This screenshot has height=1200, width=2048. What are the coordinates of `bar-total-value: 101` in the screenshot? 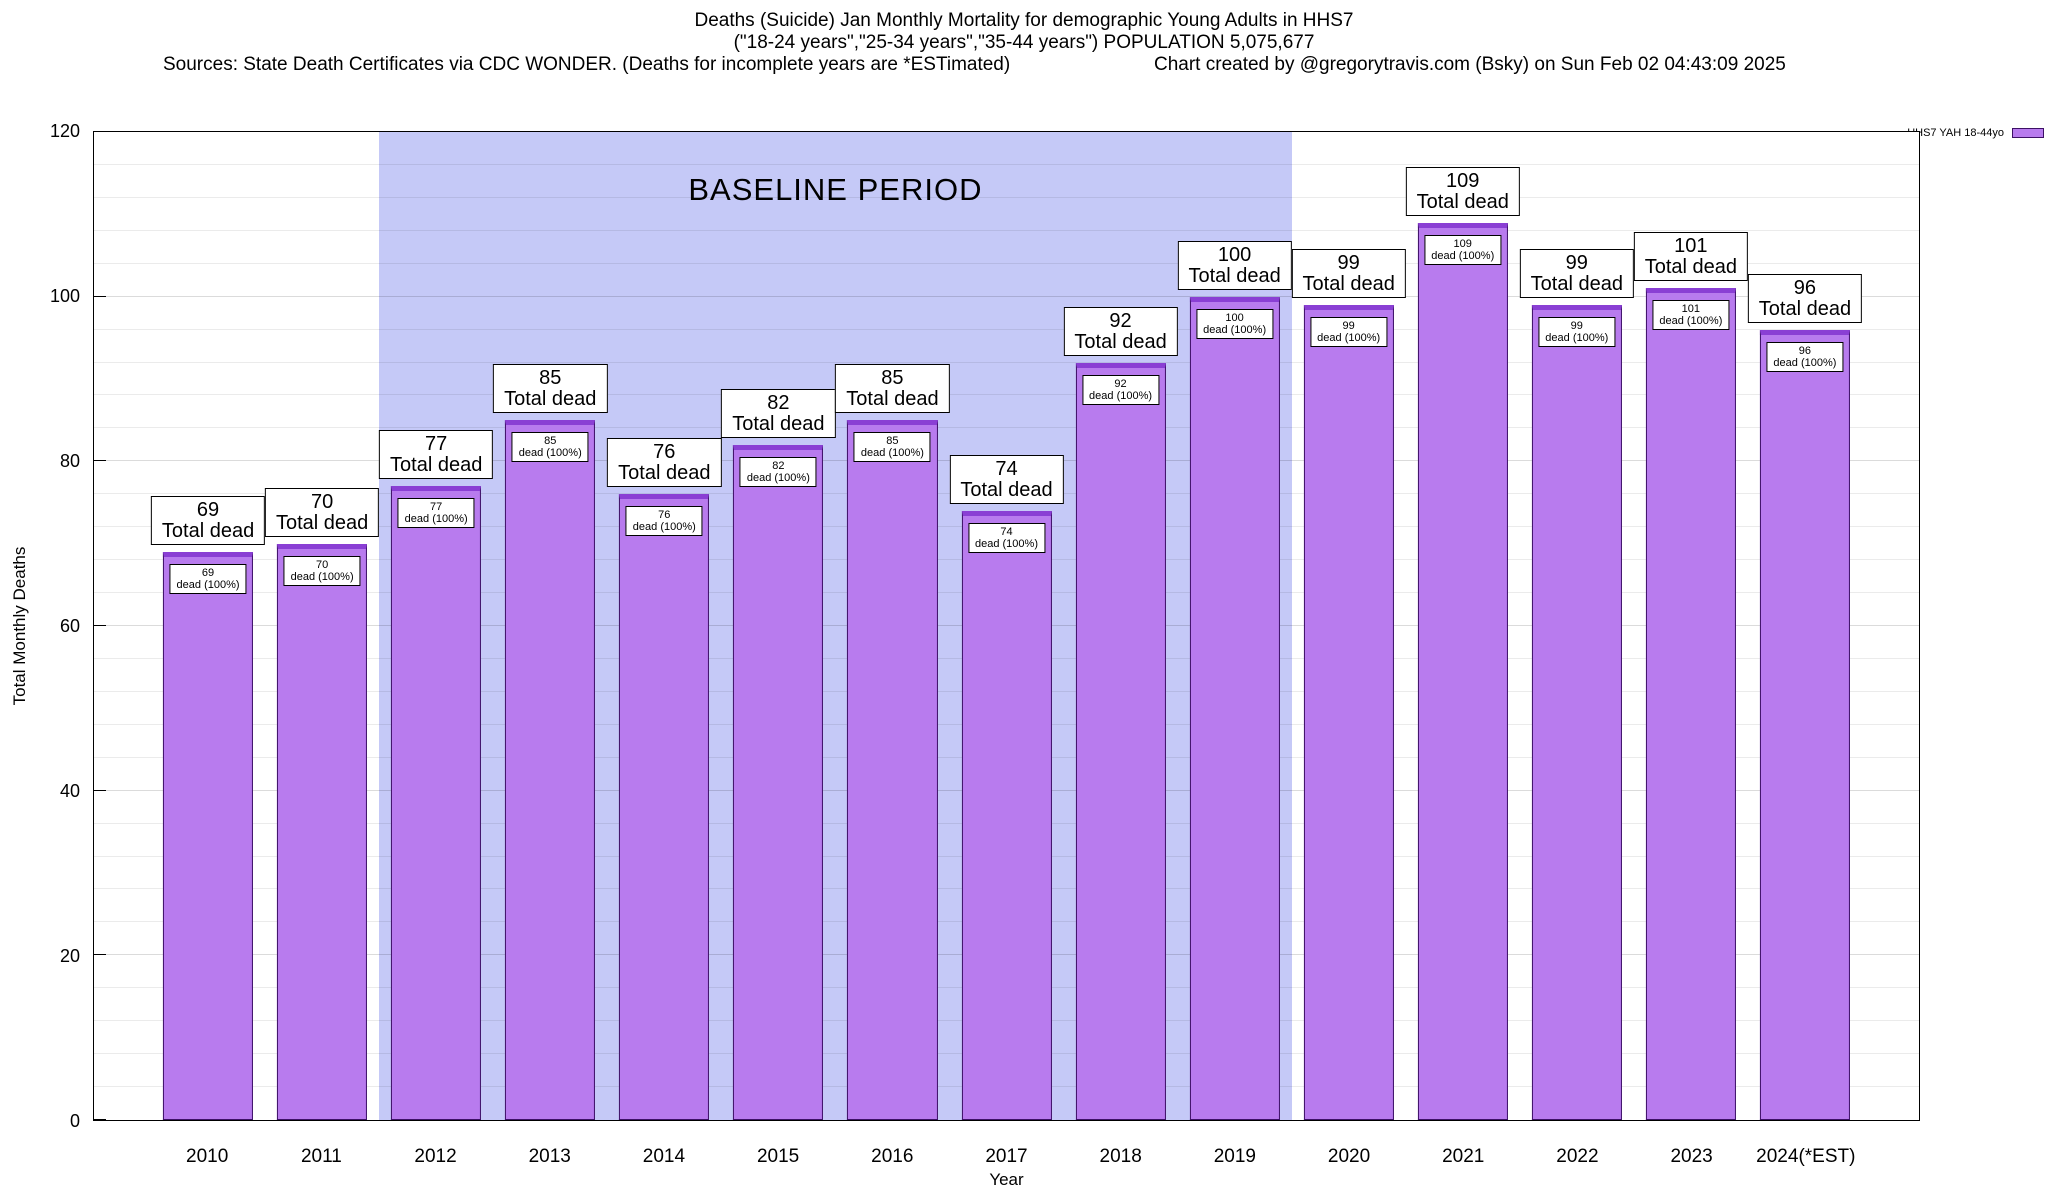 It's located at (1691, 246).